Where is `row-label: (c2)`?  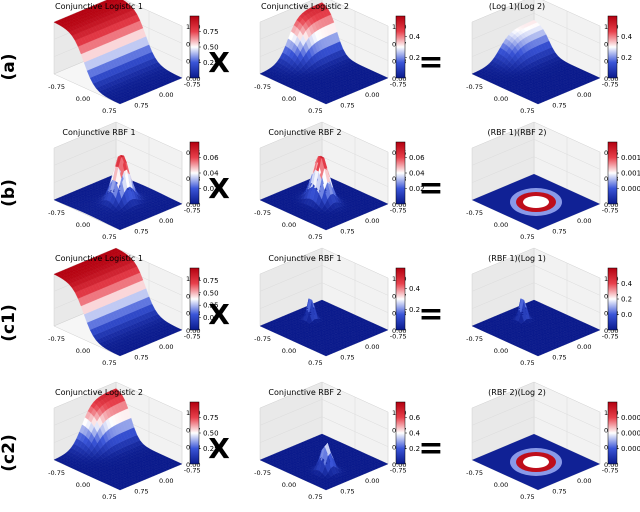 row-label: (c2) is located at coordinates (9, 452).